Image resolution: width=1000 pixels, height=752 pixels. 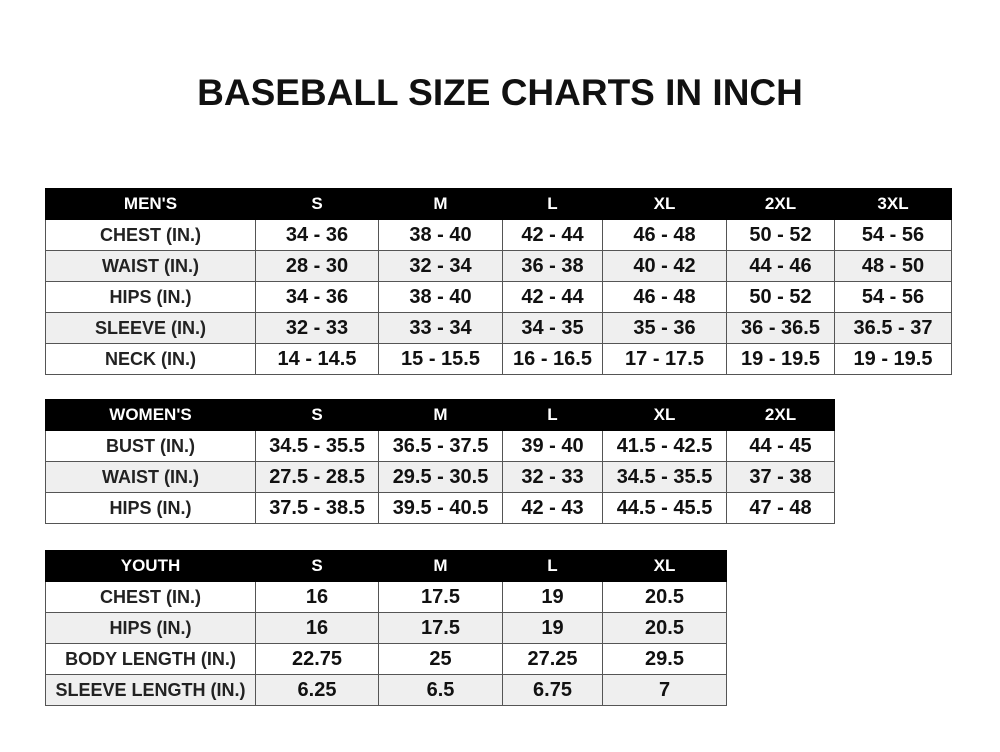 What do you see at coordinates (552, 328) in the screenshot?
I see `measurement-value: 34 - 35` at bounding box center [552, 328].